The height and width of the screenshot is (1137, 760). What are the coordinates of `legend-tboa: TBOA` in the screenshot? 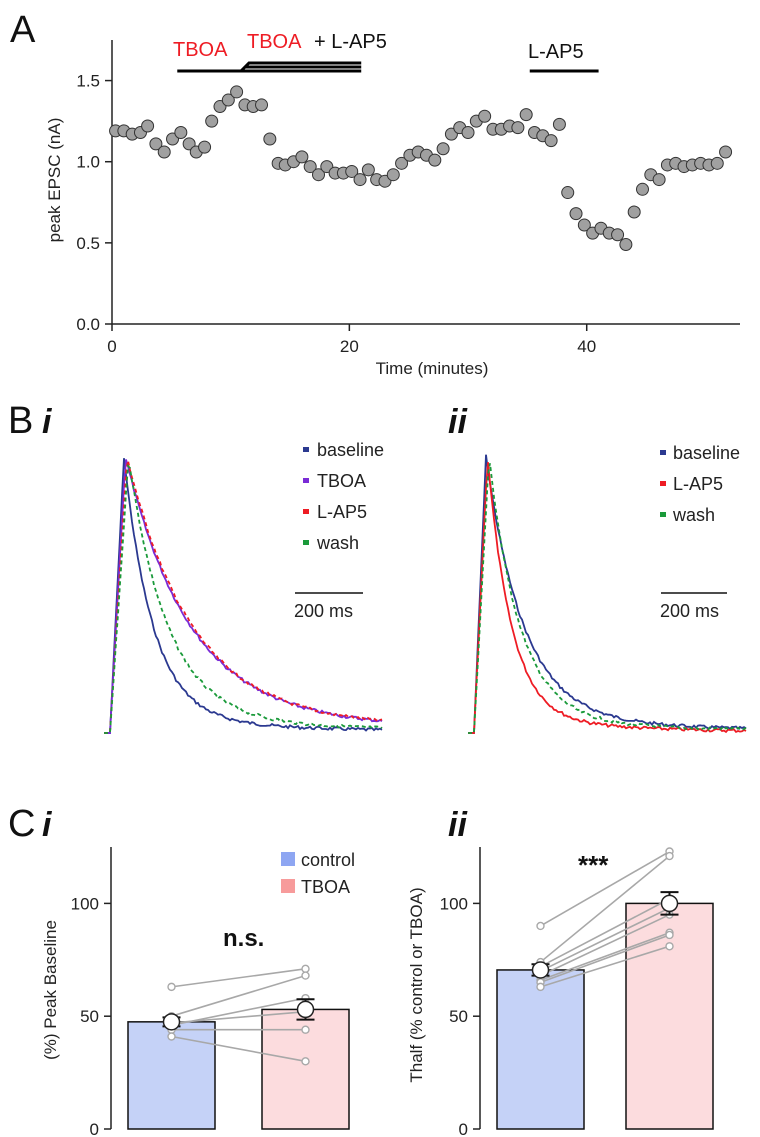 It's located at (341, 481).